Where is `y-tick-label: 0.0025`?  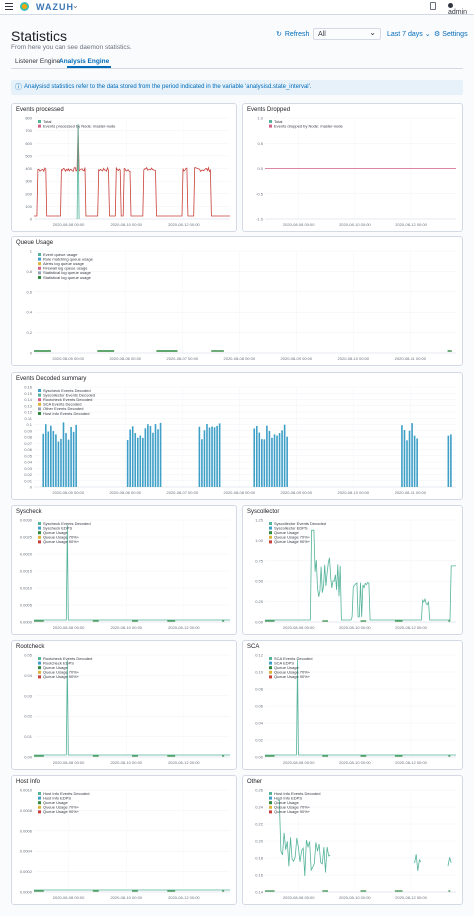 y-tick-label: 0.0025 is located at coordinates (26, 537).